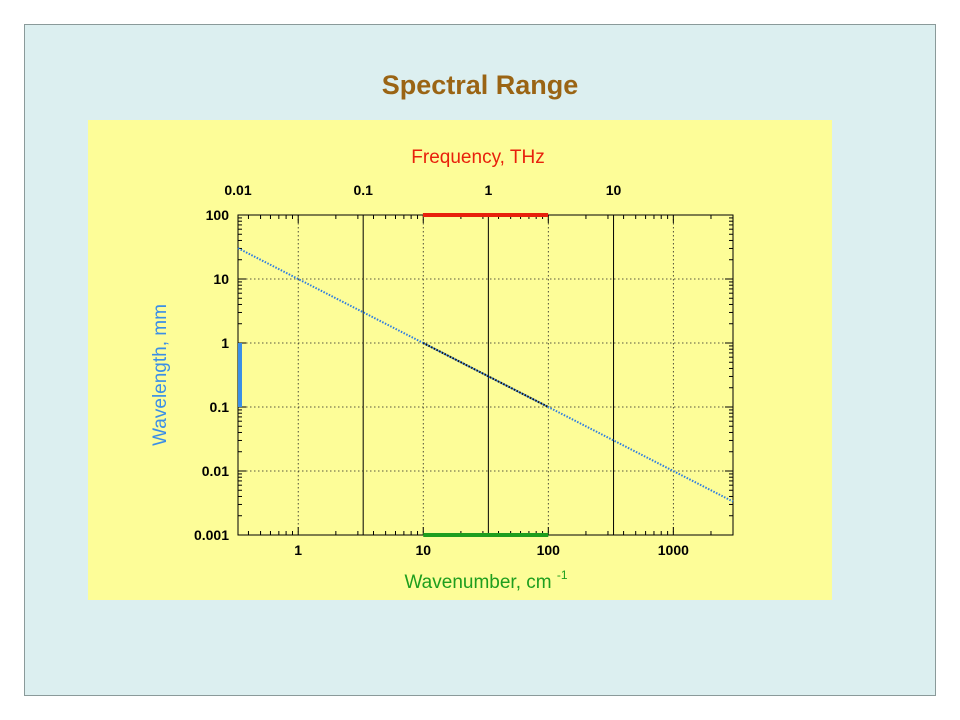  What do you see at coordinates (220, 407) in the screenshot?
I see `y-tick-label: 0.1` at bounding box center [220, 407].